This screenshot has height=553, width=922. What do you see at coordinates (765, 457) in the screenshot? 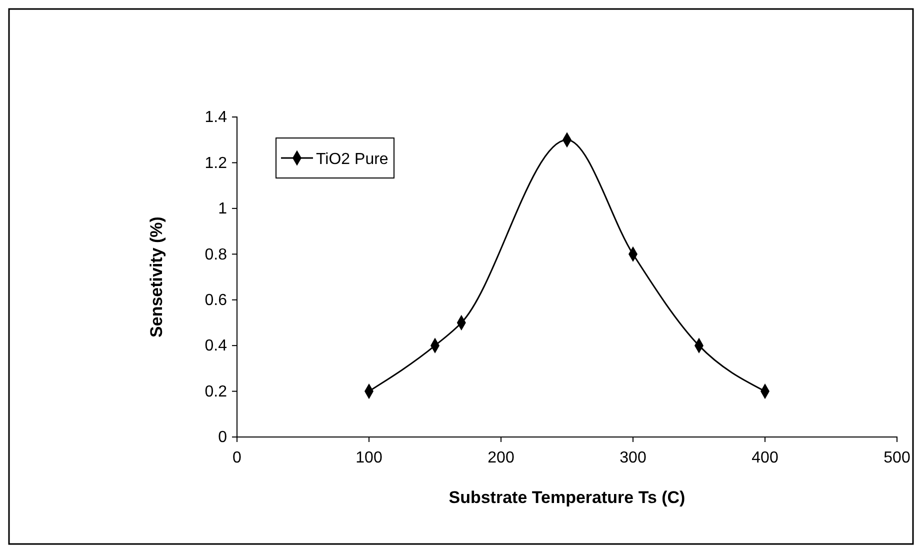
I see `x-tick-label: 400` at bounding box center [765, 457].